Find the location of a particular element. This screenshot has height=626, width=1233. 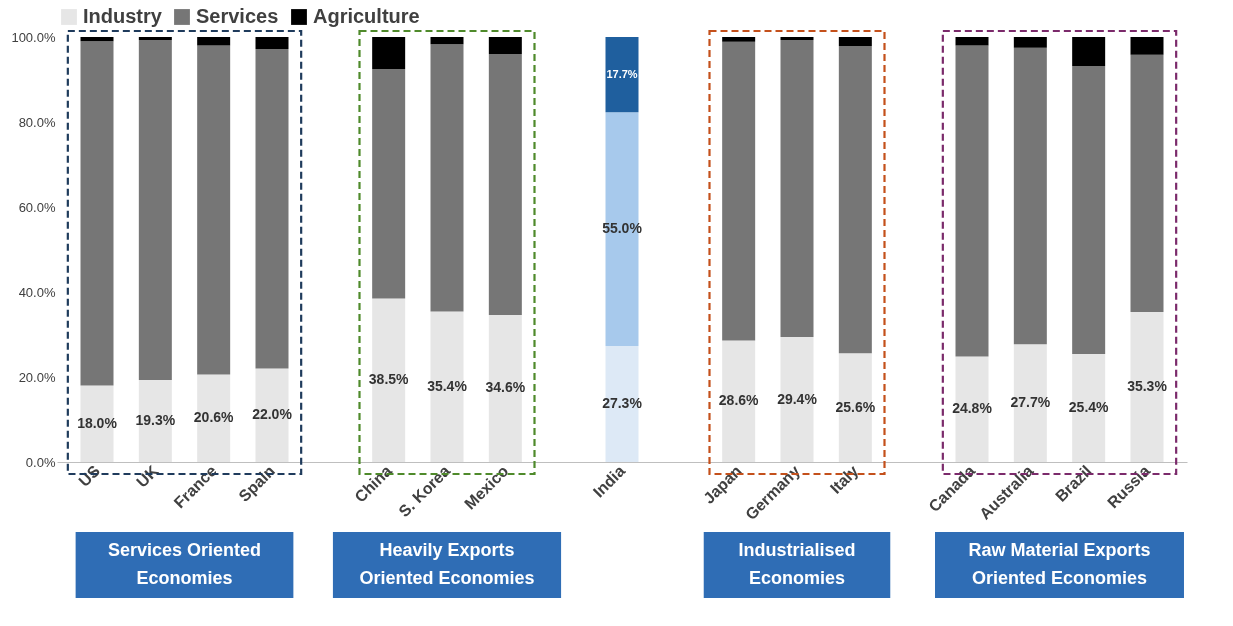

y-tick-label: 80.0% is located at coordinates (37, 122).